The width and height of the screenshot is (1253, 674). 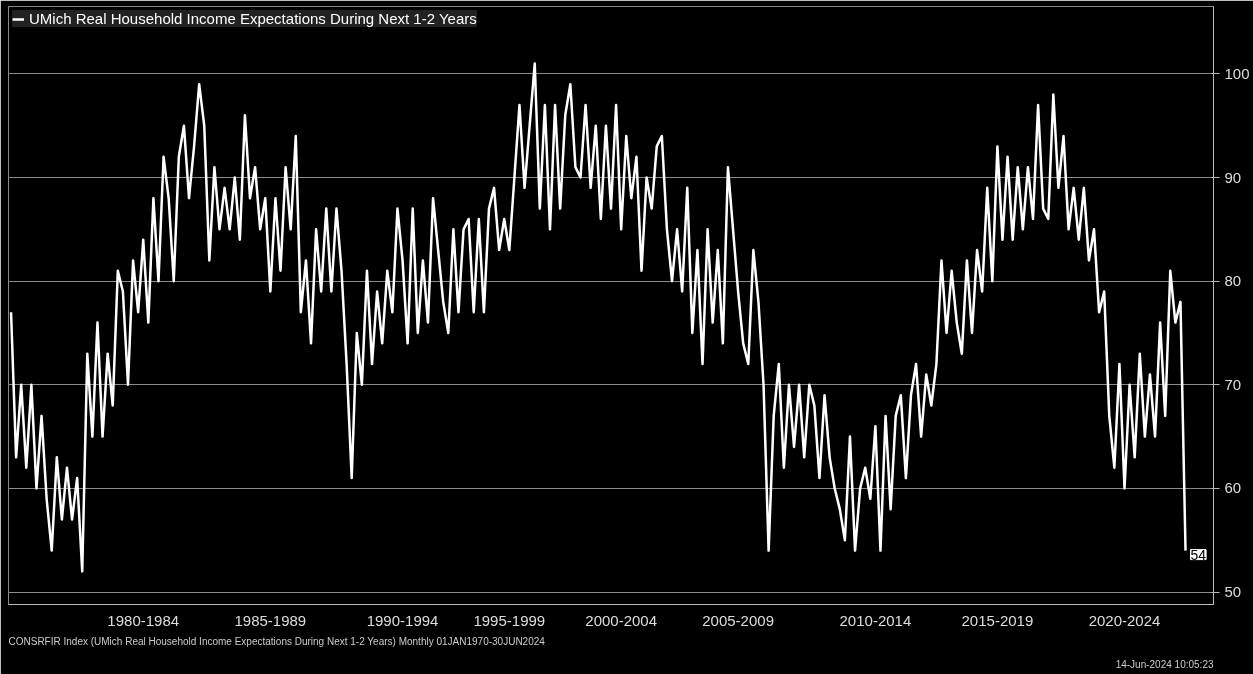 What do you see at coordinates (143, 620) in the screenshot?
I see `x-tick-label: 1980-1984` at bounding box center [143, 620].